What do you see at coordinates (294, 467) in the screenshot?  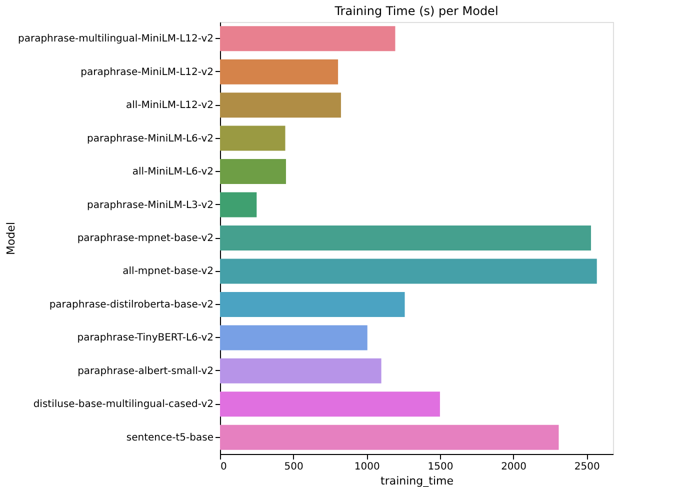 I see `x-tick-label: 500` at bounding box center [294, 467].